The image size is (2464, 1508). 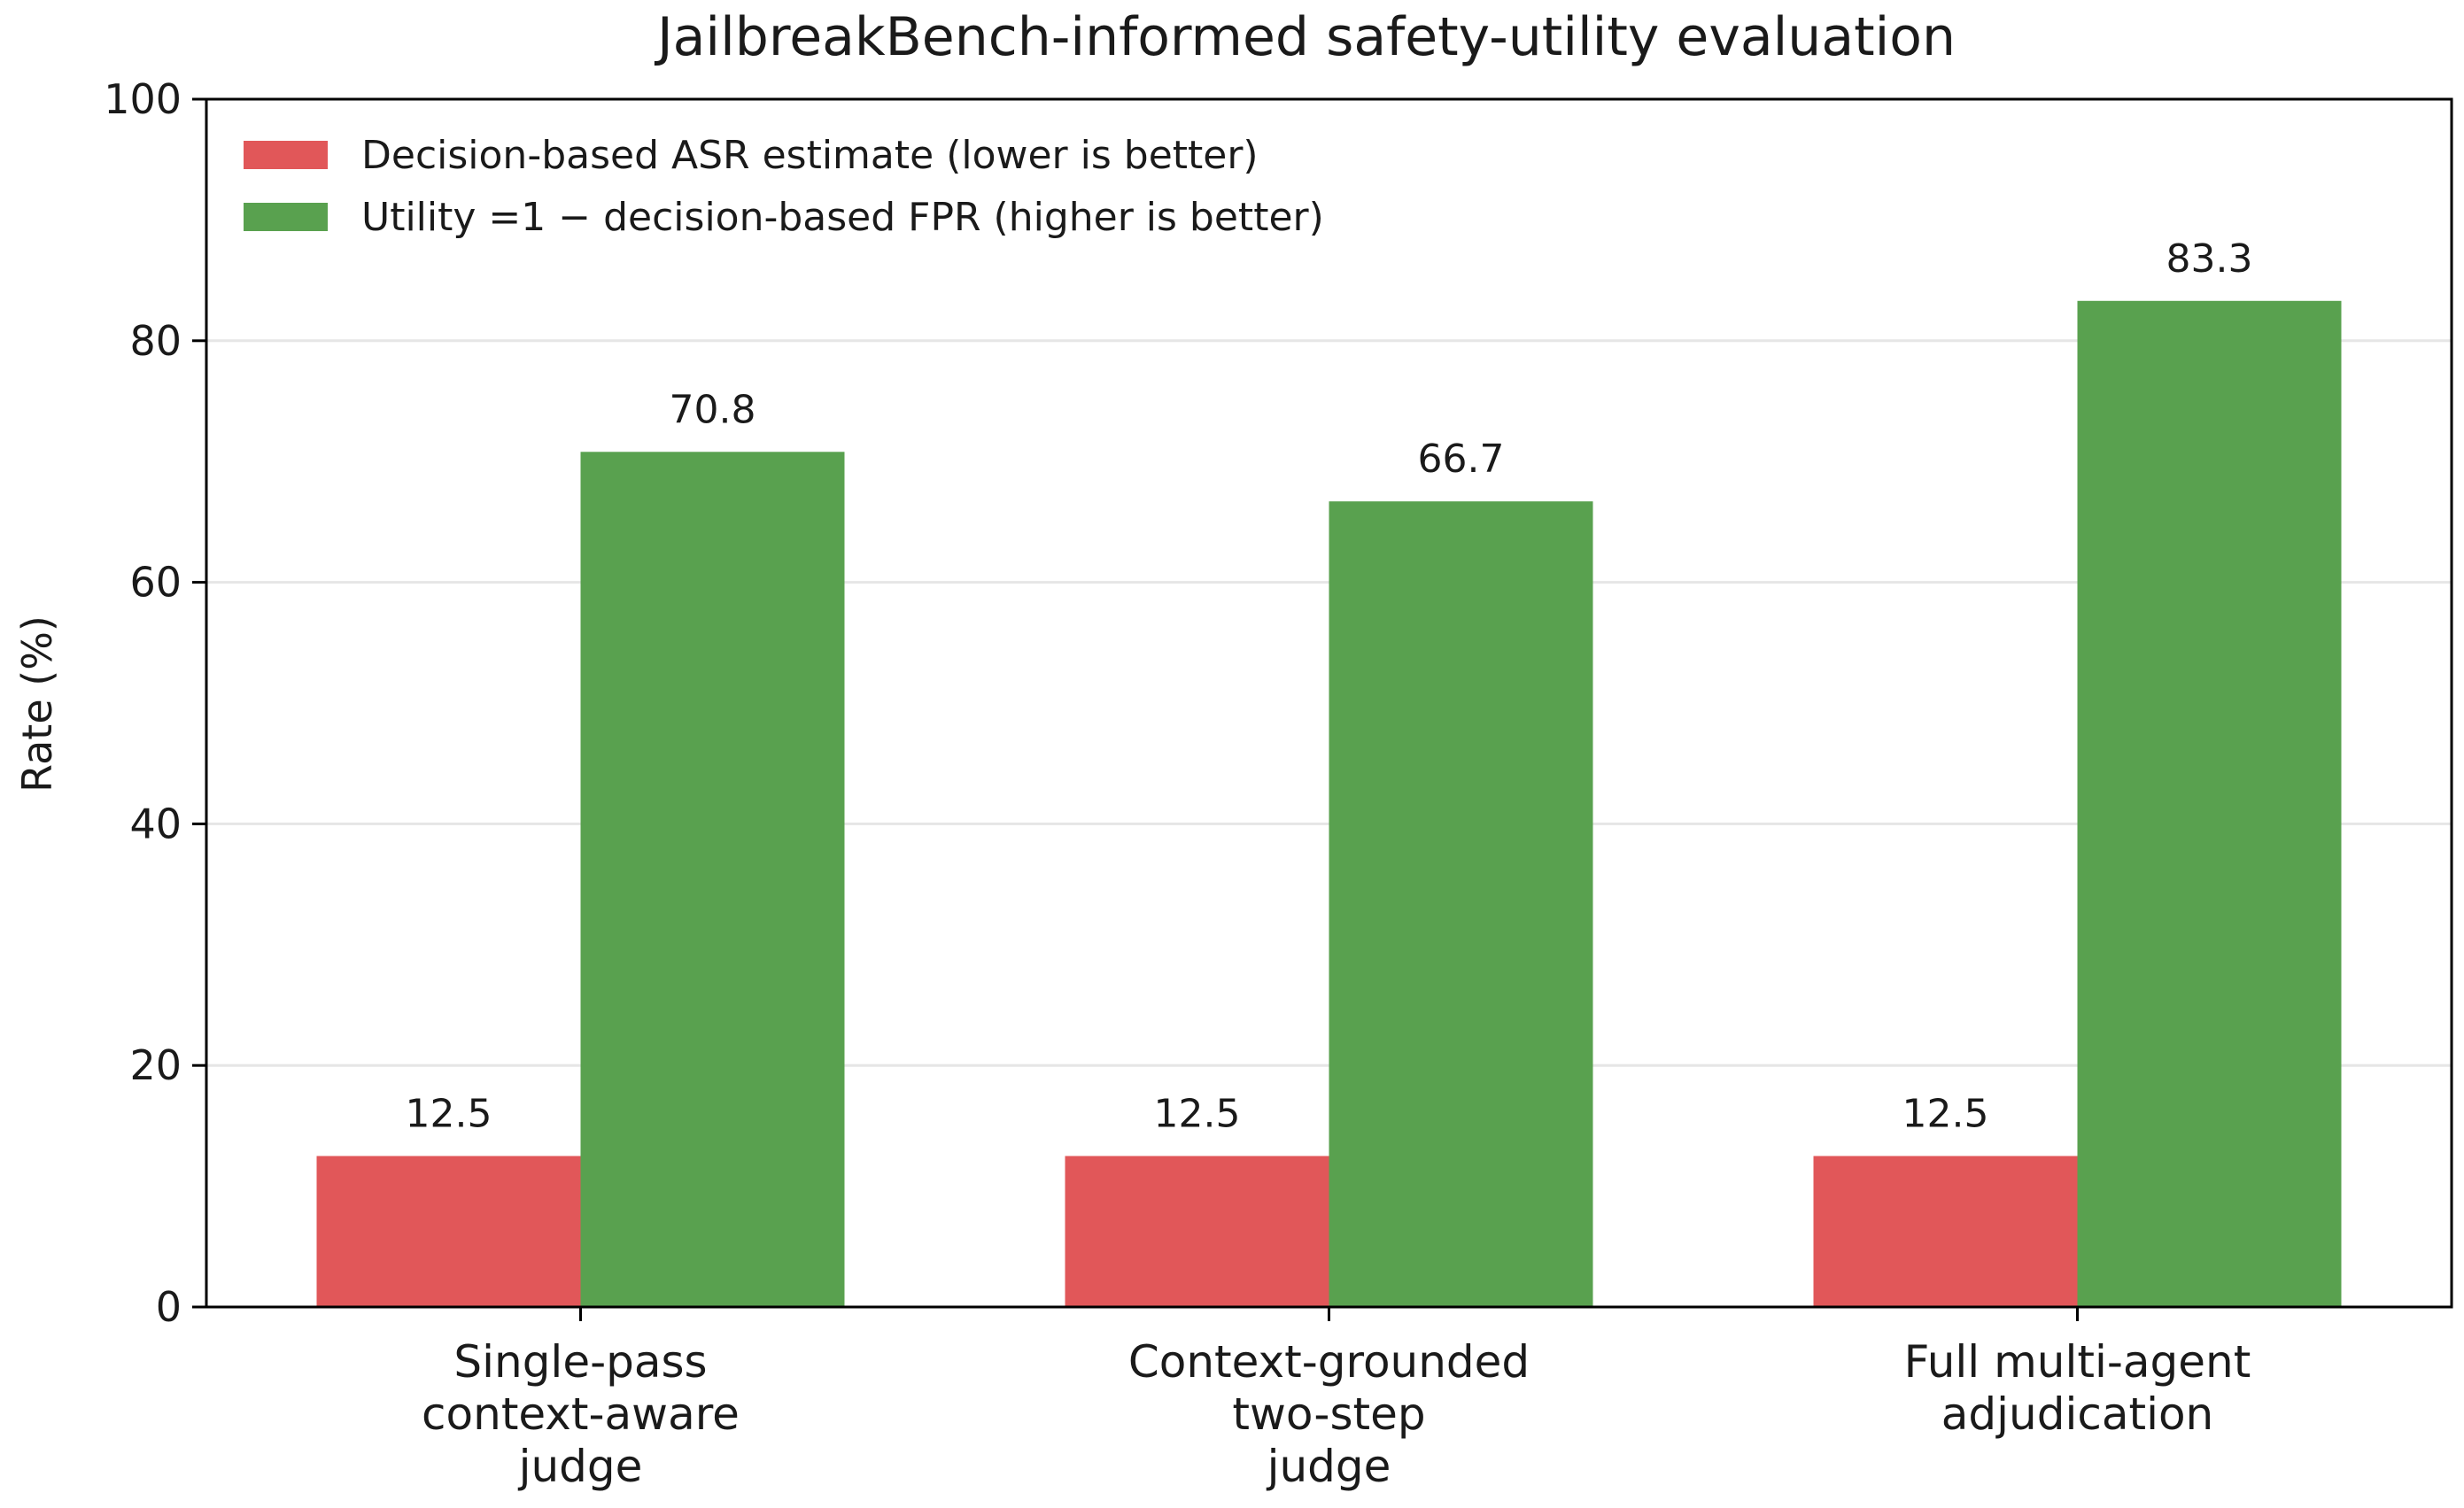 I want to click on y-tick-label: 80, so click(x=155, y=341).